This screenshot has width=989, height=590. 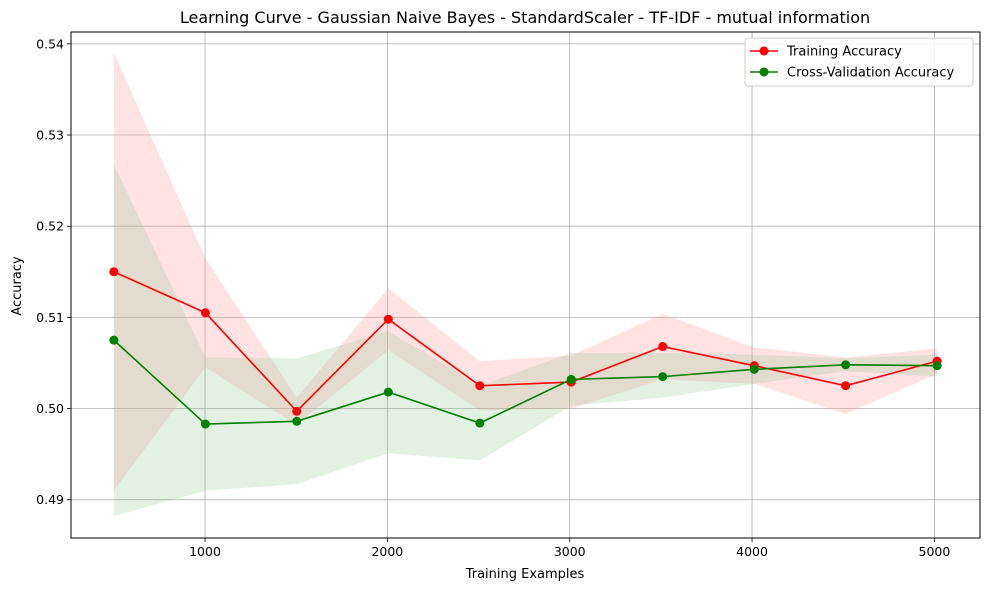 I want to click on line-cross-validation, so click(x=525, y=382).